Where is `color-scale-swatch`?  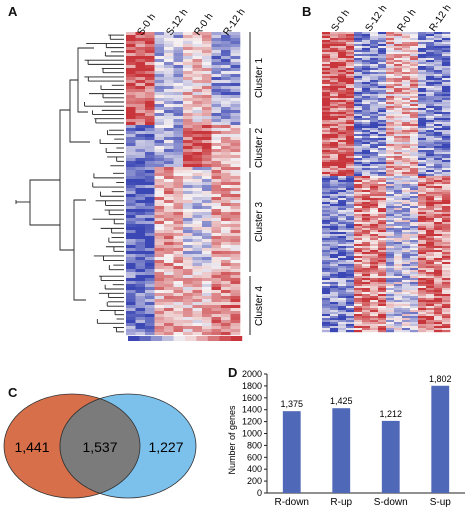
color-scale-swatch is located at coordinates (156, 338).